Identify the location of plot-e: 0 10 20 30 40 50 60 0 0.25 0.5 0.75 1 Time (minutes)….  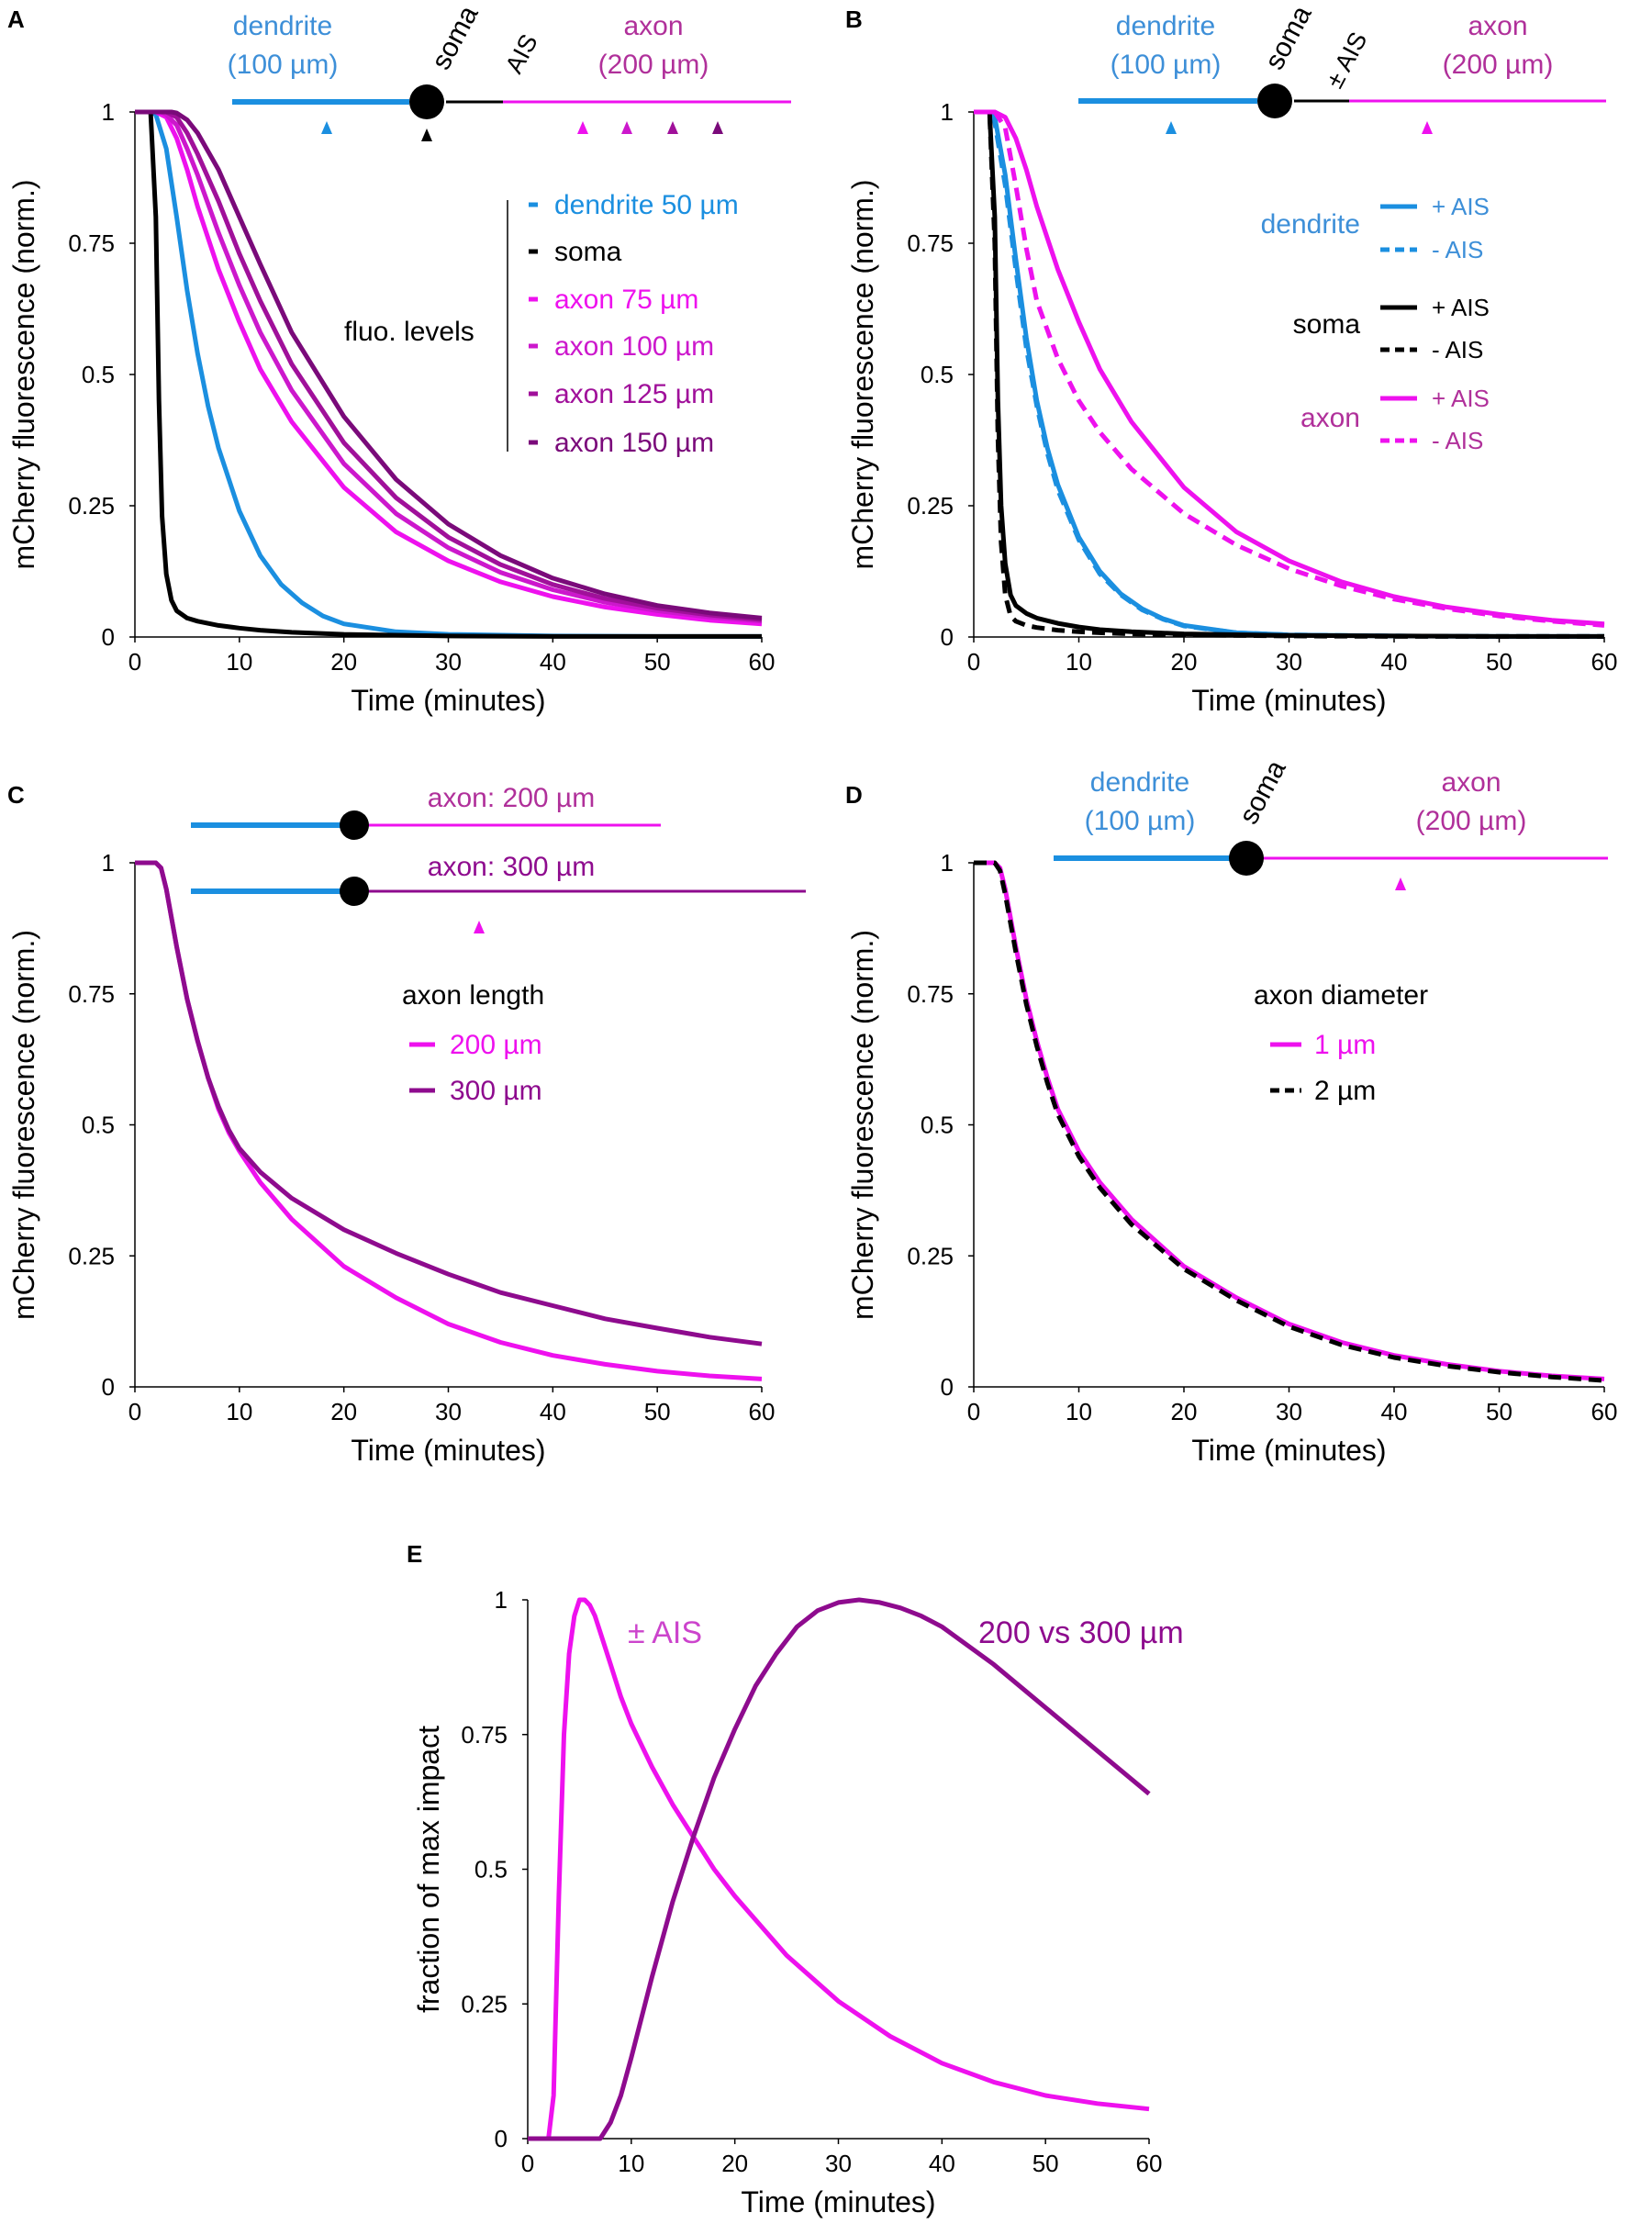
(787, 1902).